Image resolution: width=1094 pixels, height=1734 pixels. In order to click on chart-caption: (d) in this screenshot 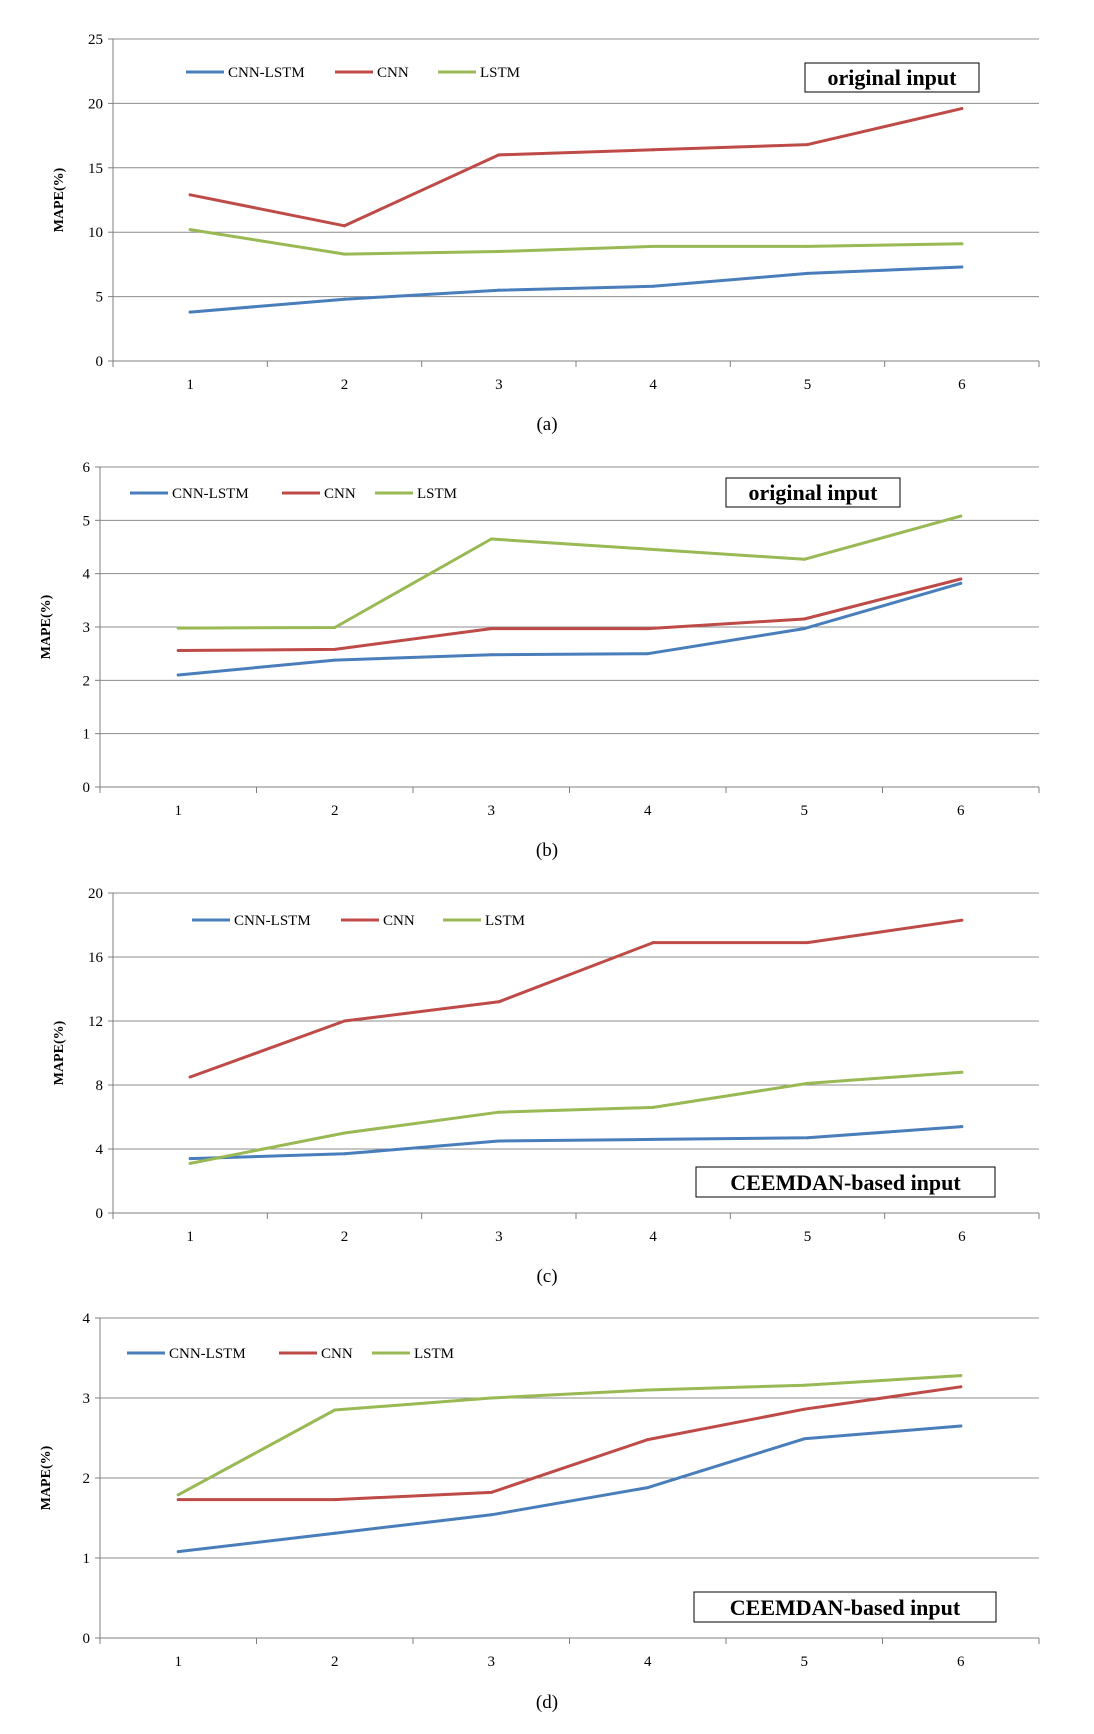, I will do `click(547, 1702)`.